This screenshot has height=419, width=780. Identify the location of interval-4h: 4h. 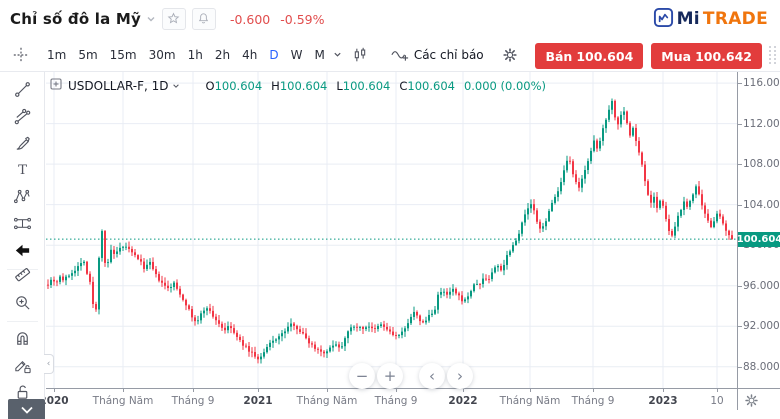
(250, 54).